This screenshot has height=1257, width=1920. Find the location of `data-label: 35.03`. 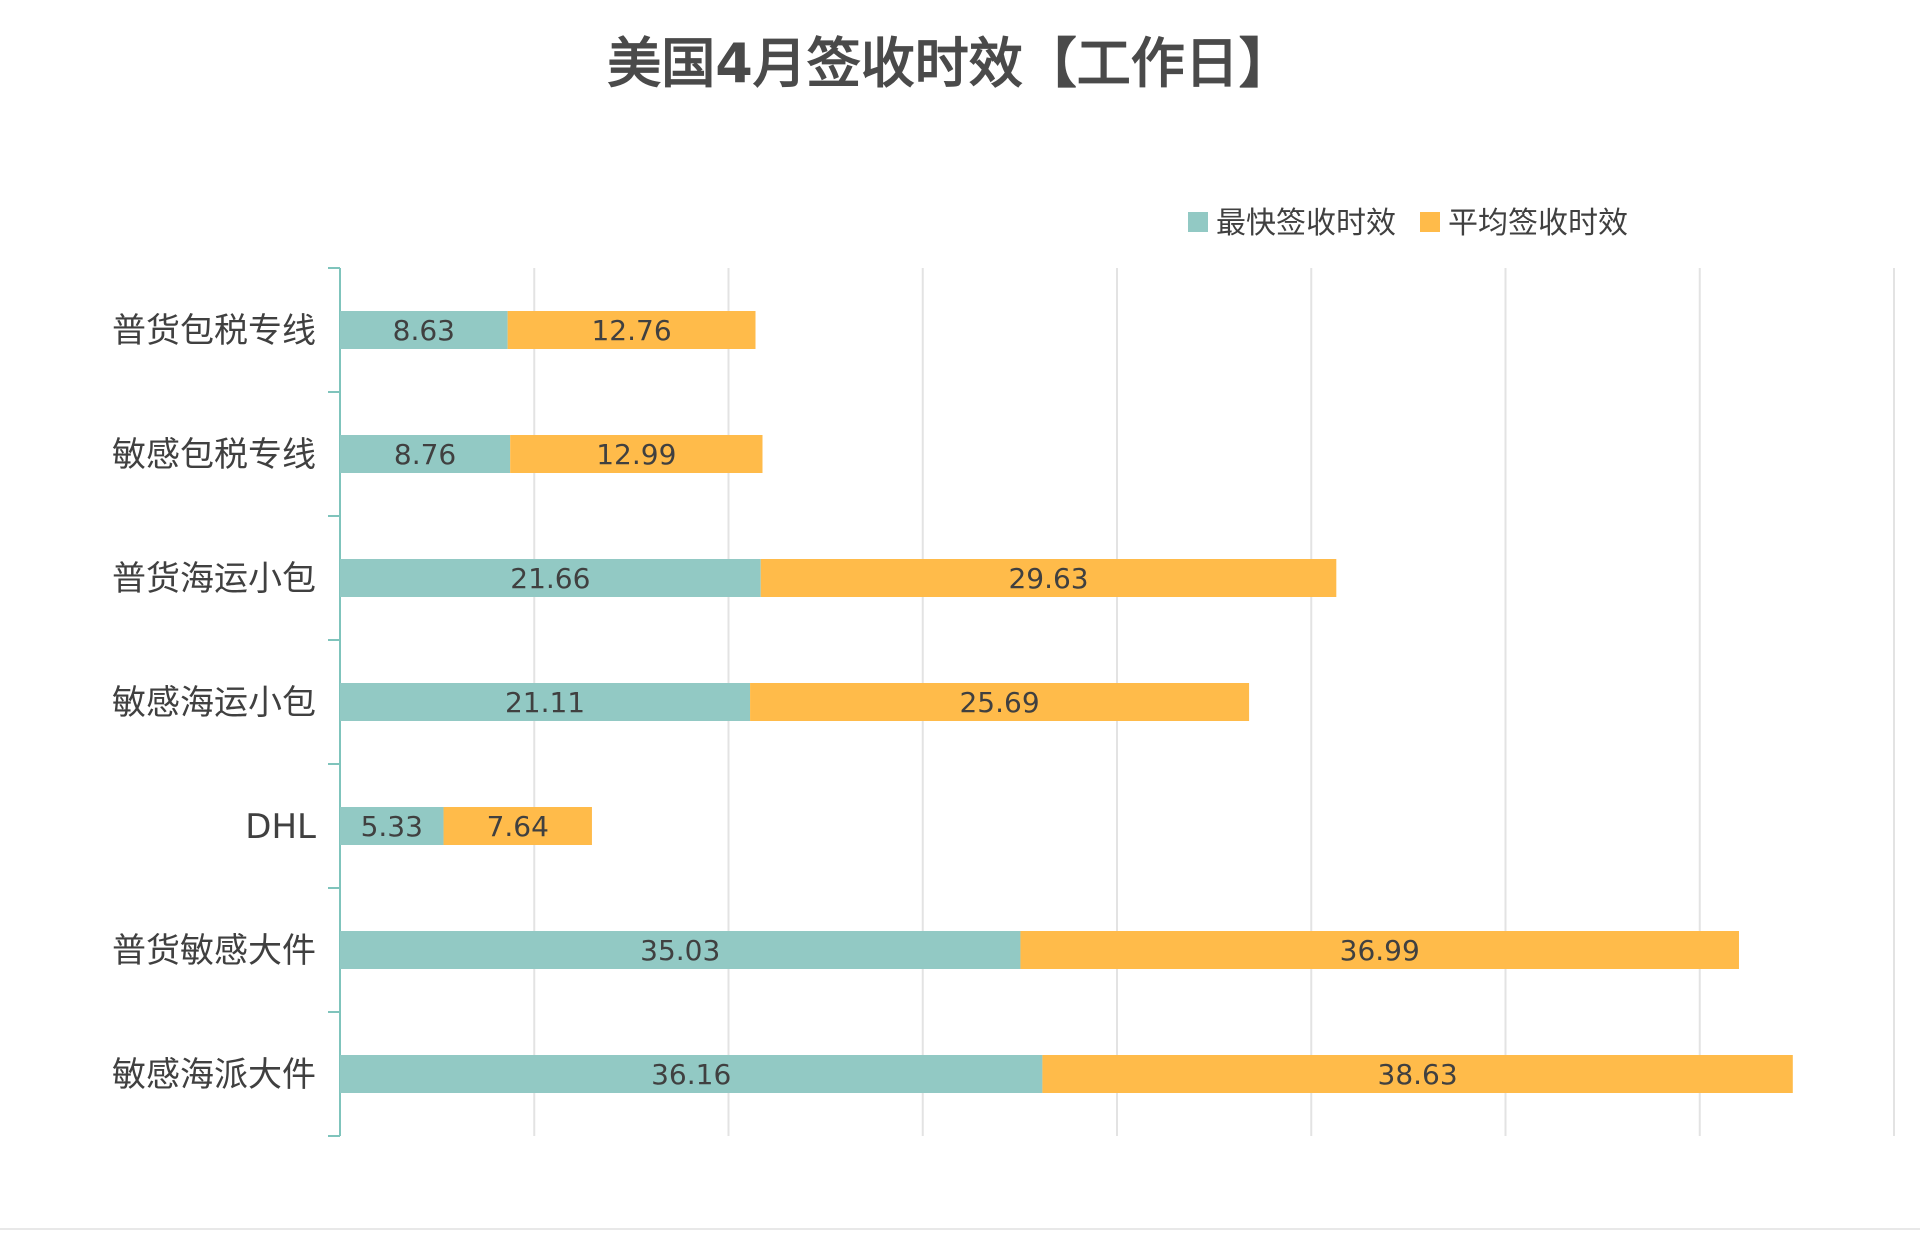

data-label: 35.03 is located at coordinates (680, 950).